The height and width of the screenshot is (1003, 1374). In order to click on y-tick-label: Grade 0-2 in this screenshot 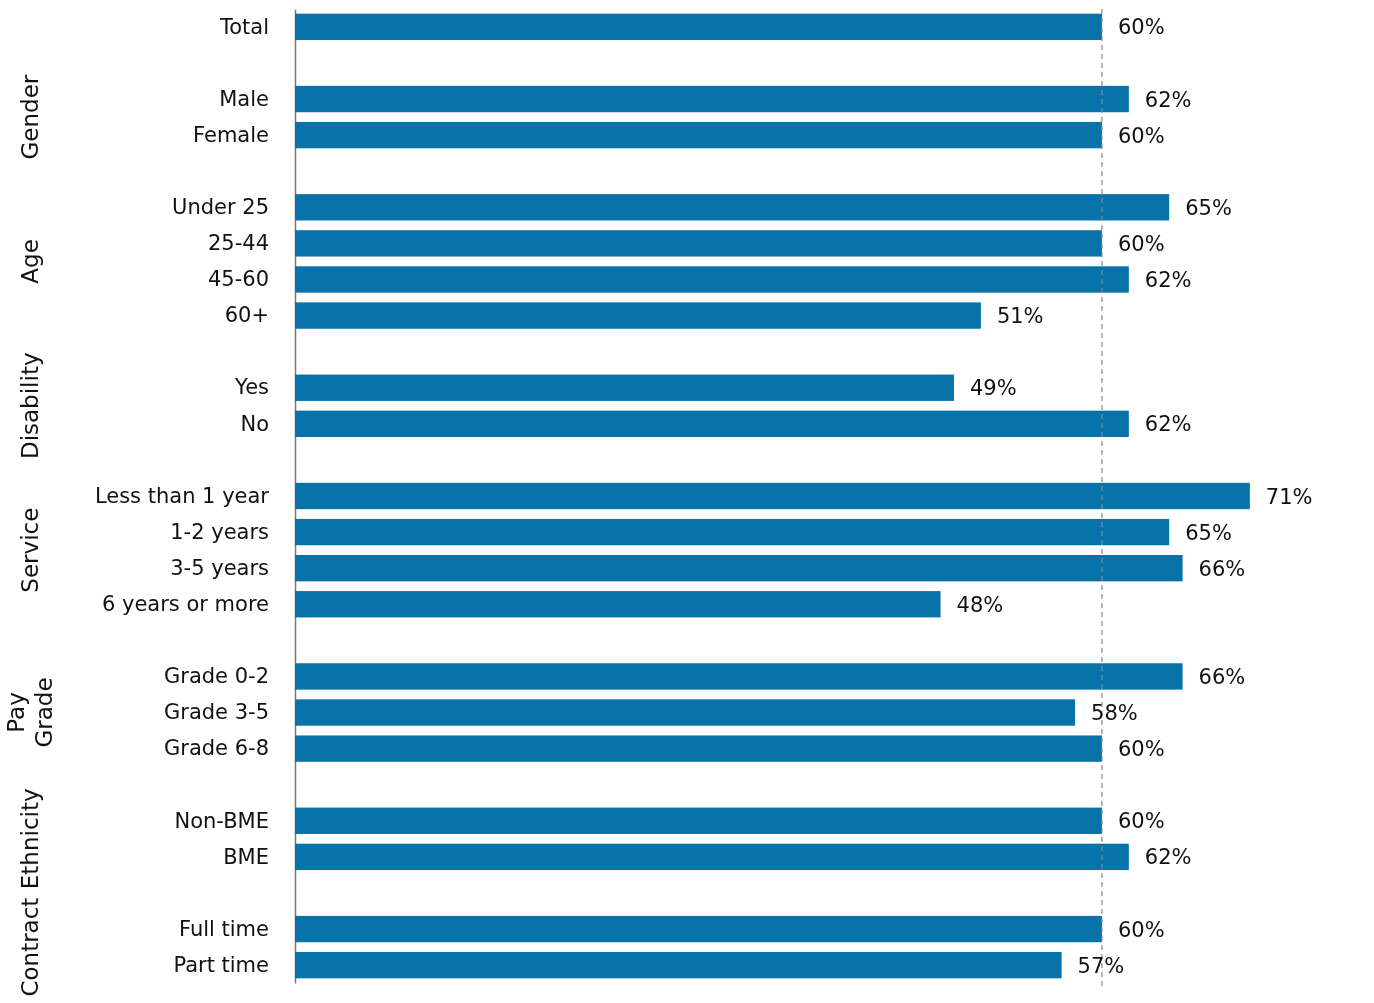, I will do `click(216, 676)`.